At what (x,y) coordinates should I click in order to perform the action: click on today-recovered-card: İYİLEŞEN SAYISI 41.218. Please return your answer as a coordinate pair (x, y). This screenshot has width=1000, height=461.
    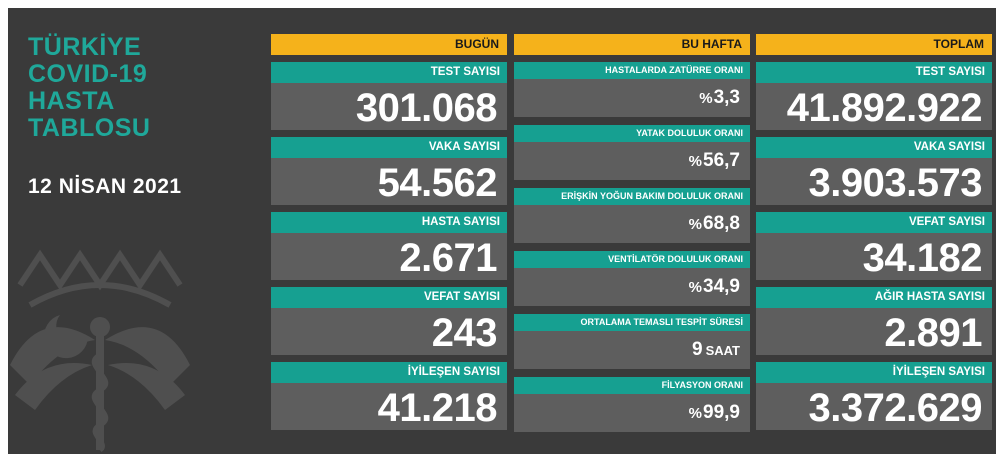
    Looking at the image, I should click on (389, 396).